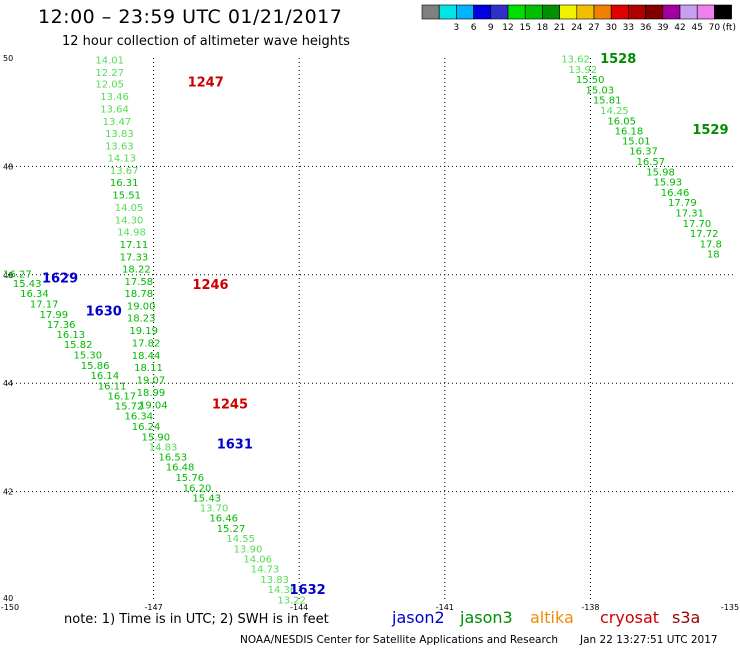 The width and height of the screenshot is (740, 650). I want to click on colorbar-tick-label: 24, so click(577, 28).